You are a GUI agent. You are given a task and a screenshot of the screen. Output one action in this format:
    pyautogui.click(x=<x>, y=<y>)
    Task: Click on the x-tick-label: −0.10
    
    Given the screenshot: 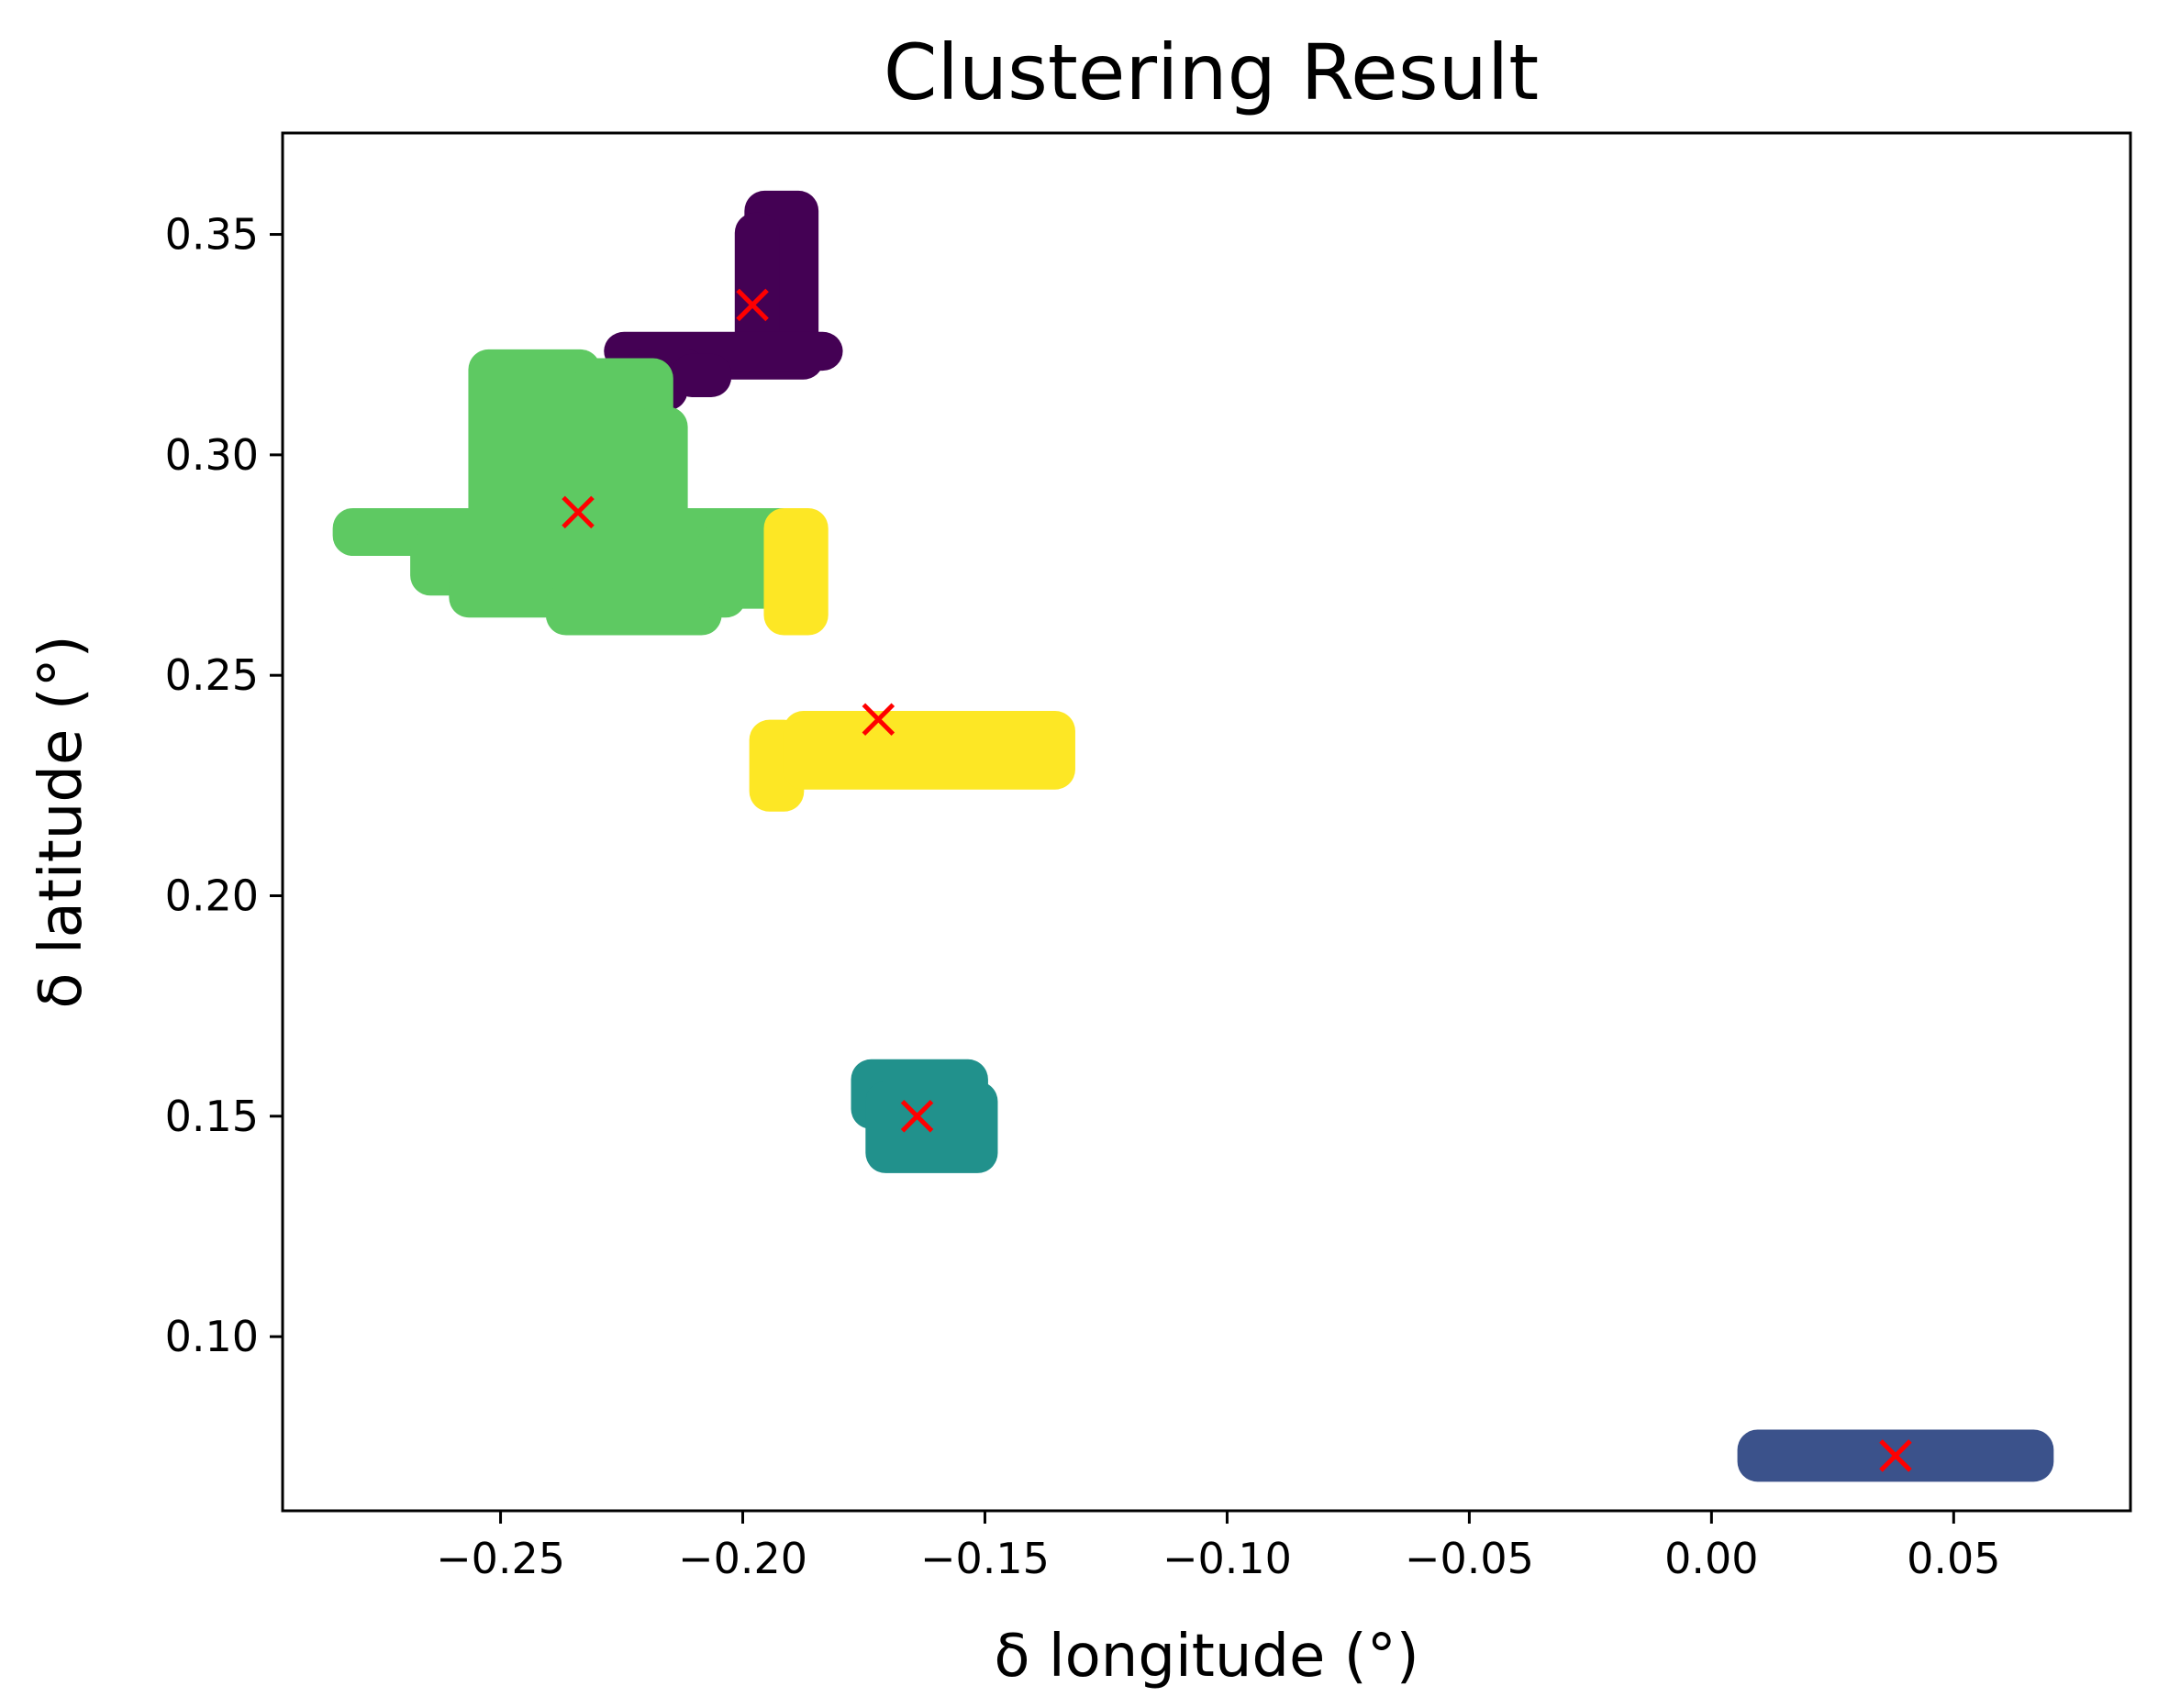 What is the action you would take?
    pyautogui.click(x=1227, y=1558)
    